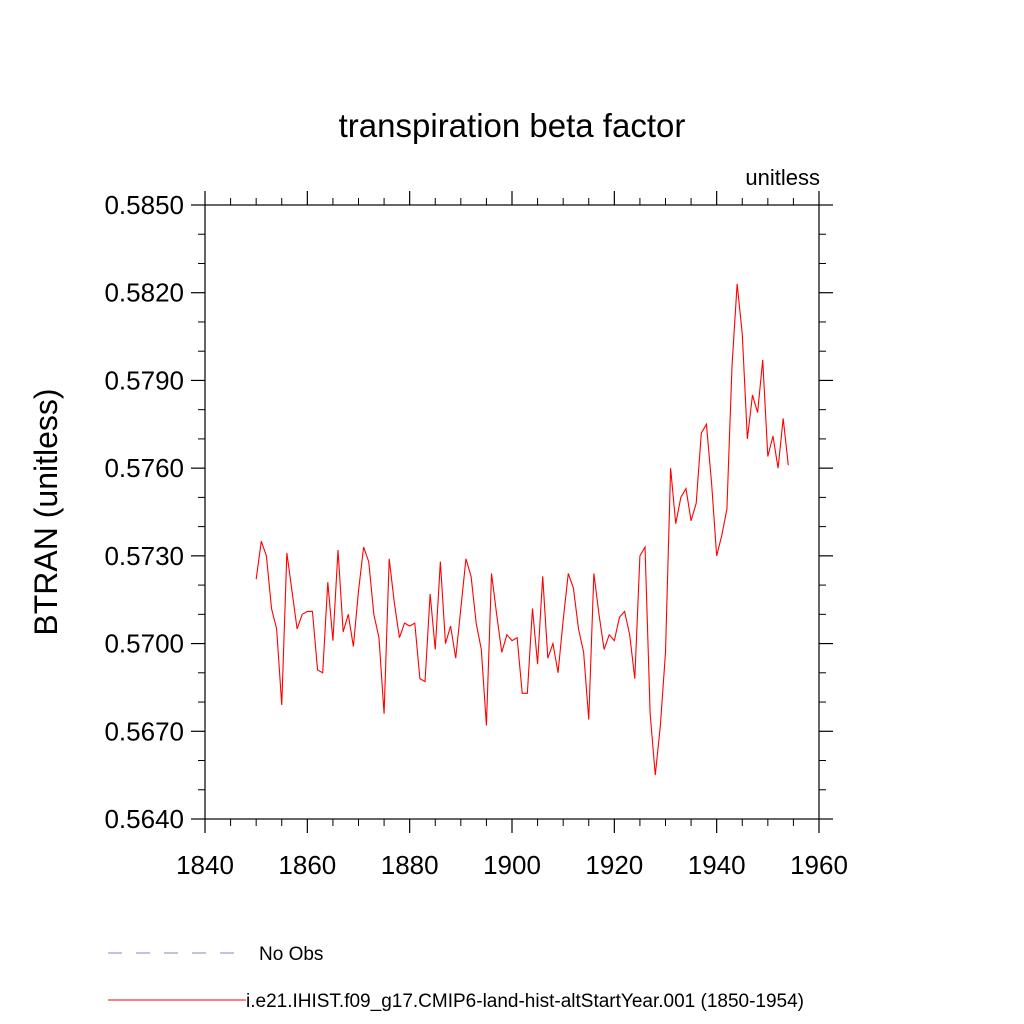 This screenshot has width=1024, height=1024. Describe the element at coordinates (144, 380) in the screenshot. I see `y-tick-label: 0.5790` at that location.